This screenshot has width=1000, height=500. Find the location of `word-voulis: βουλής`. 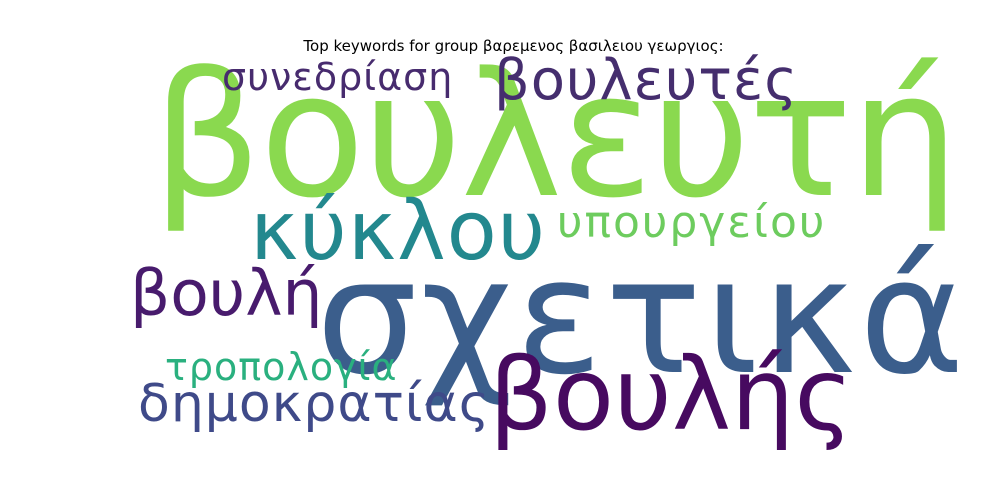

word-voulis: βουλής is located at coordinates (671, 394).